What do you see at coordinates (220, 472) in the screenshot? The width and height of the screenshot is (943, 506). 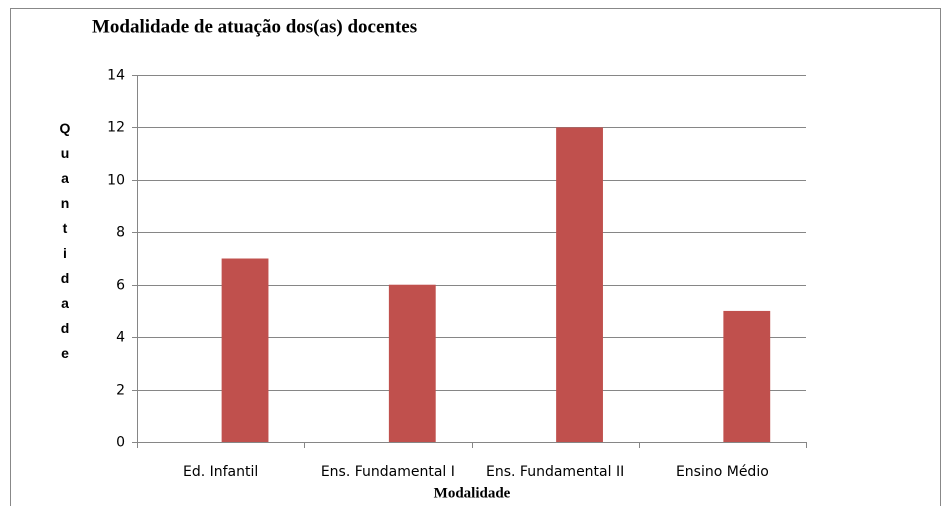 I see `x-tick-label: Ed. Infantil` at bounding box center [220, 472].